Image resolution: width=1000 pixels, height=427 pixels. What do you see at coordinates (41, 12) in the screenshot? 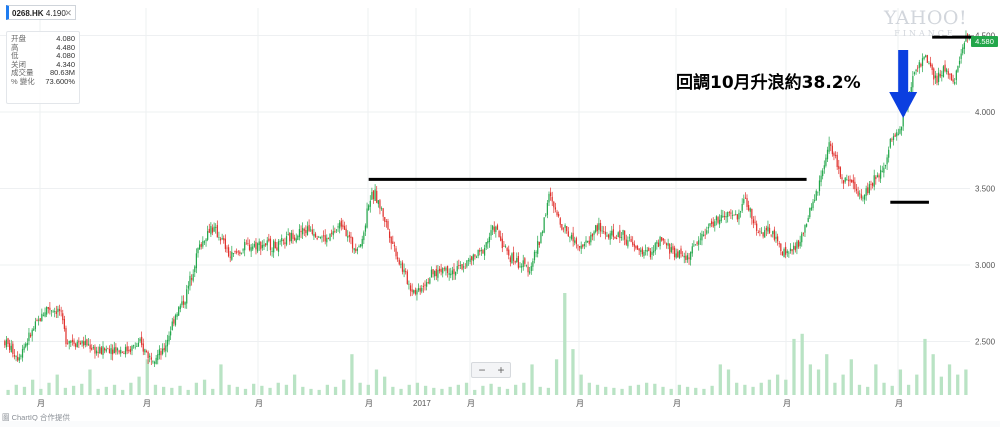
I see `ticker-chip: 0268.HK 4.190 ✕` at bounding box center [41, 12].